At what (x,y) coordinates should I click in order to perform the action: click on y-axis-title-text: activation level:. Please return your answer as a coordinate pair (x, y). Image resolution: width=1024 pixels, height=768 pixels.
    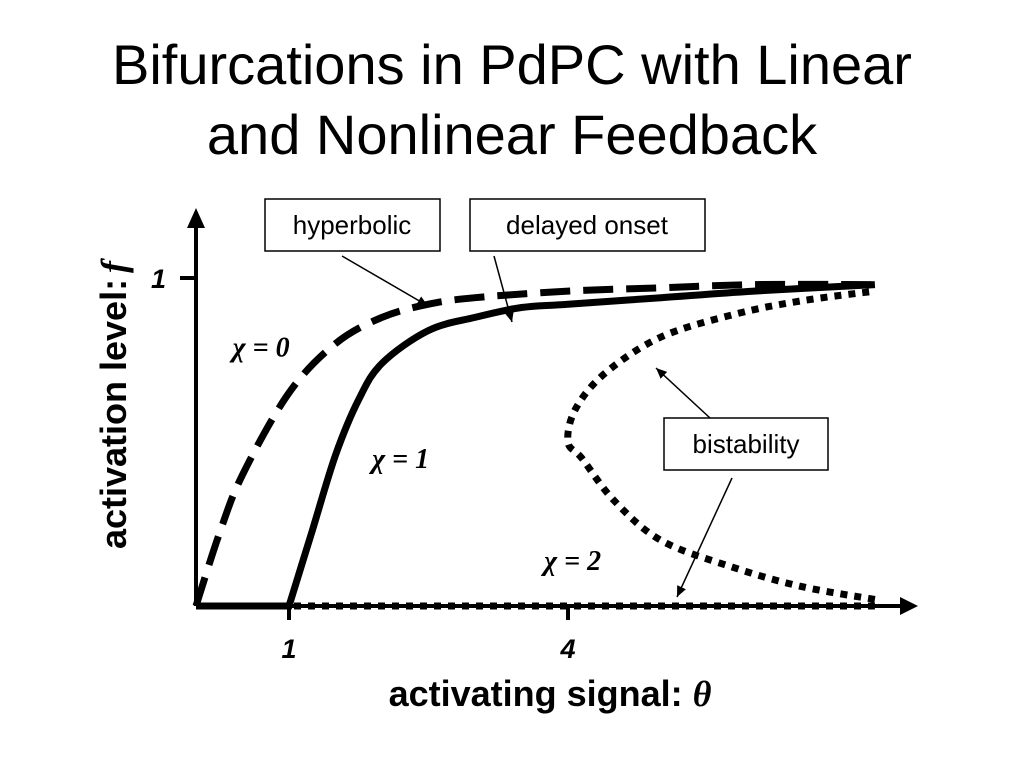
    Looking at the image, I should click on (113, 414).